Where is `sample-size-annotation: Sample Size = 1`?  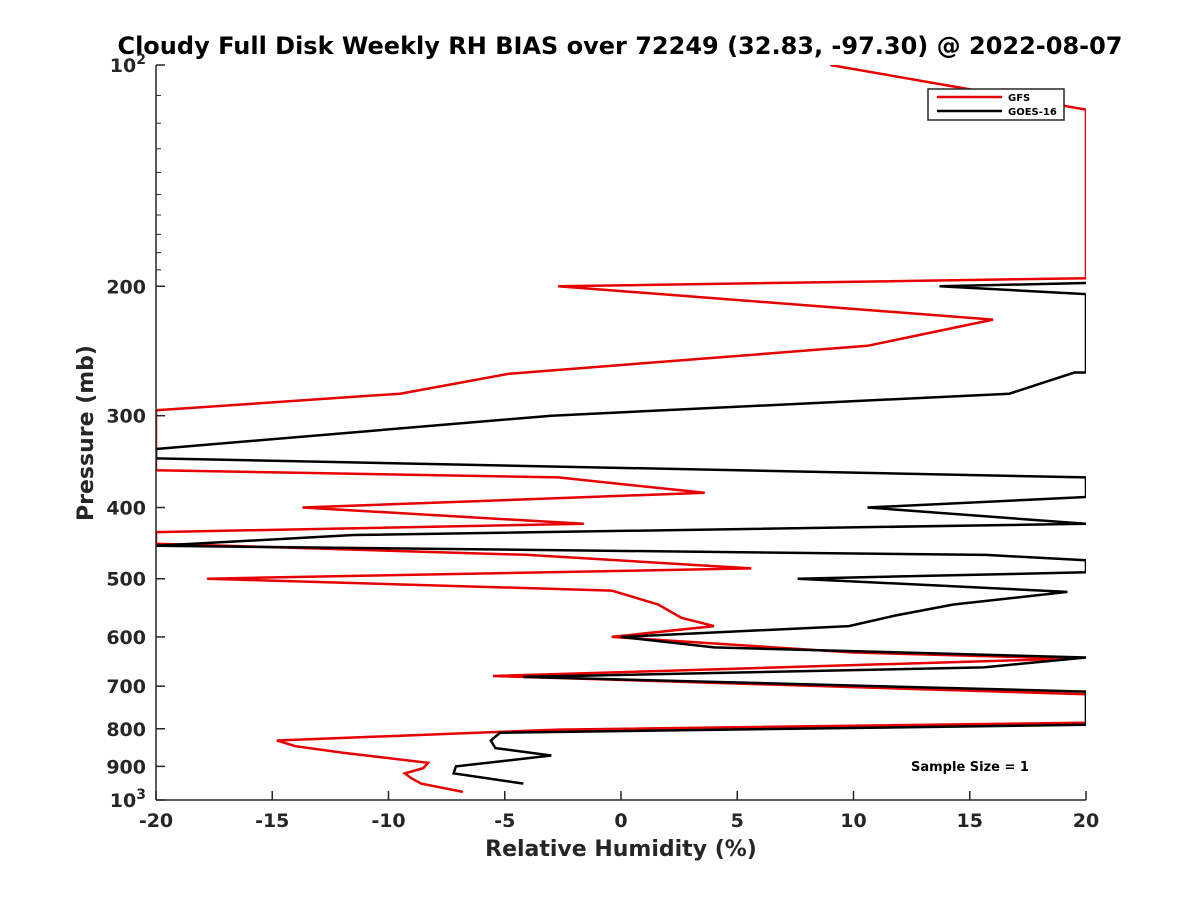
sample-size-annotation: Sample Size = 1 is located at coordinates (970, 767).